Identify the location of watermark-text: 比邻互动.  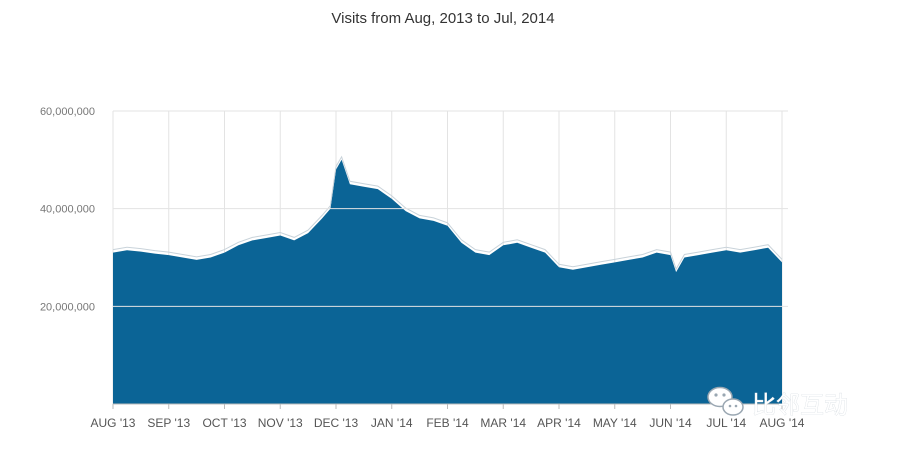
(800, 405).